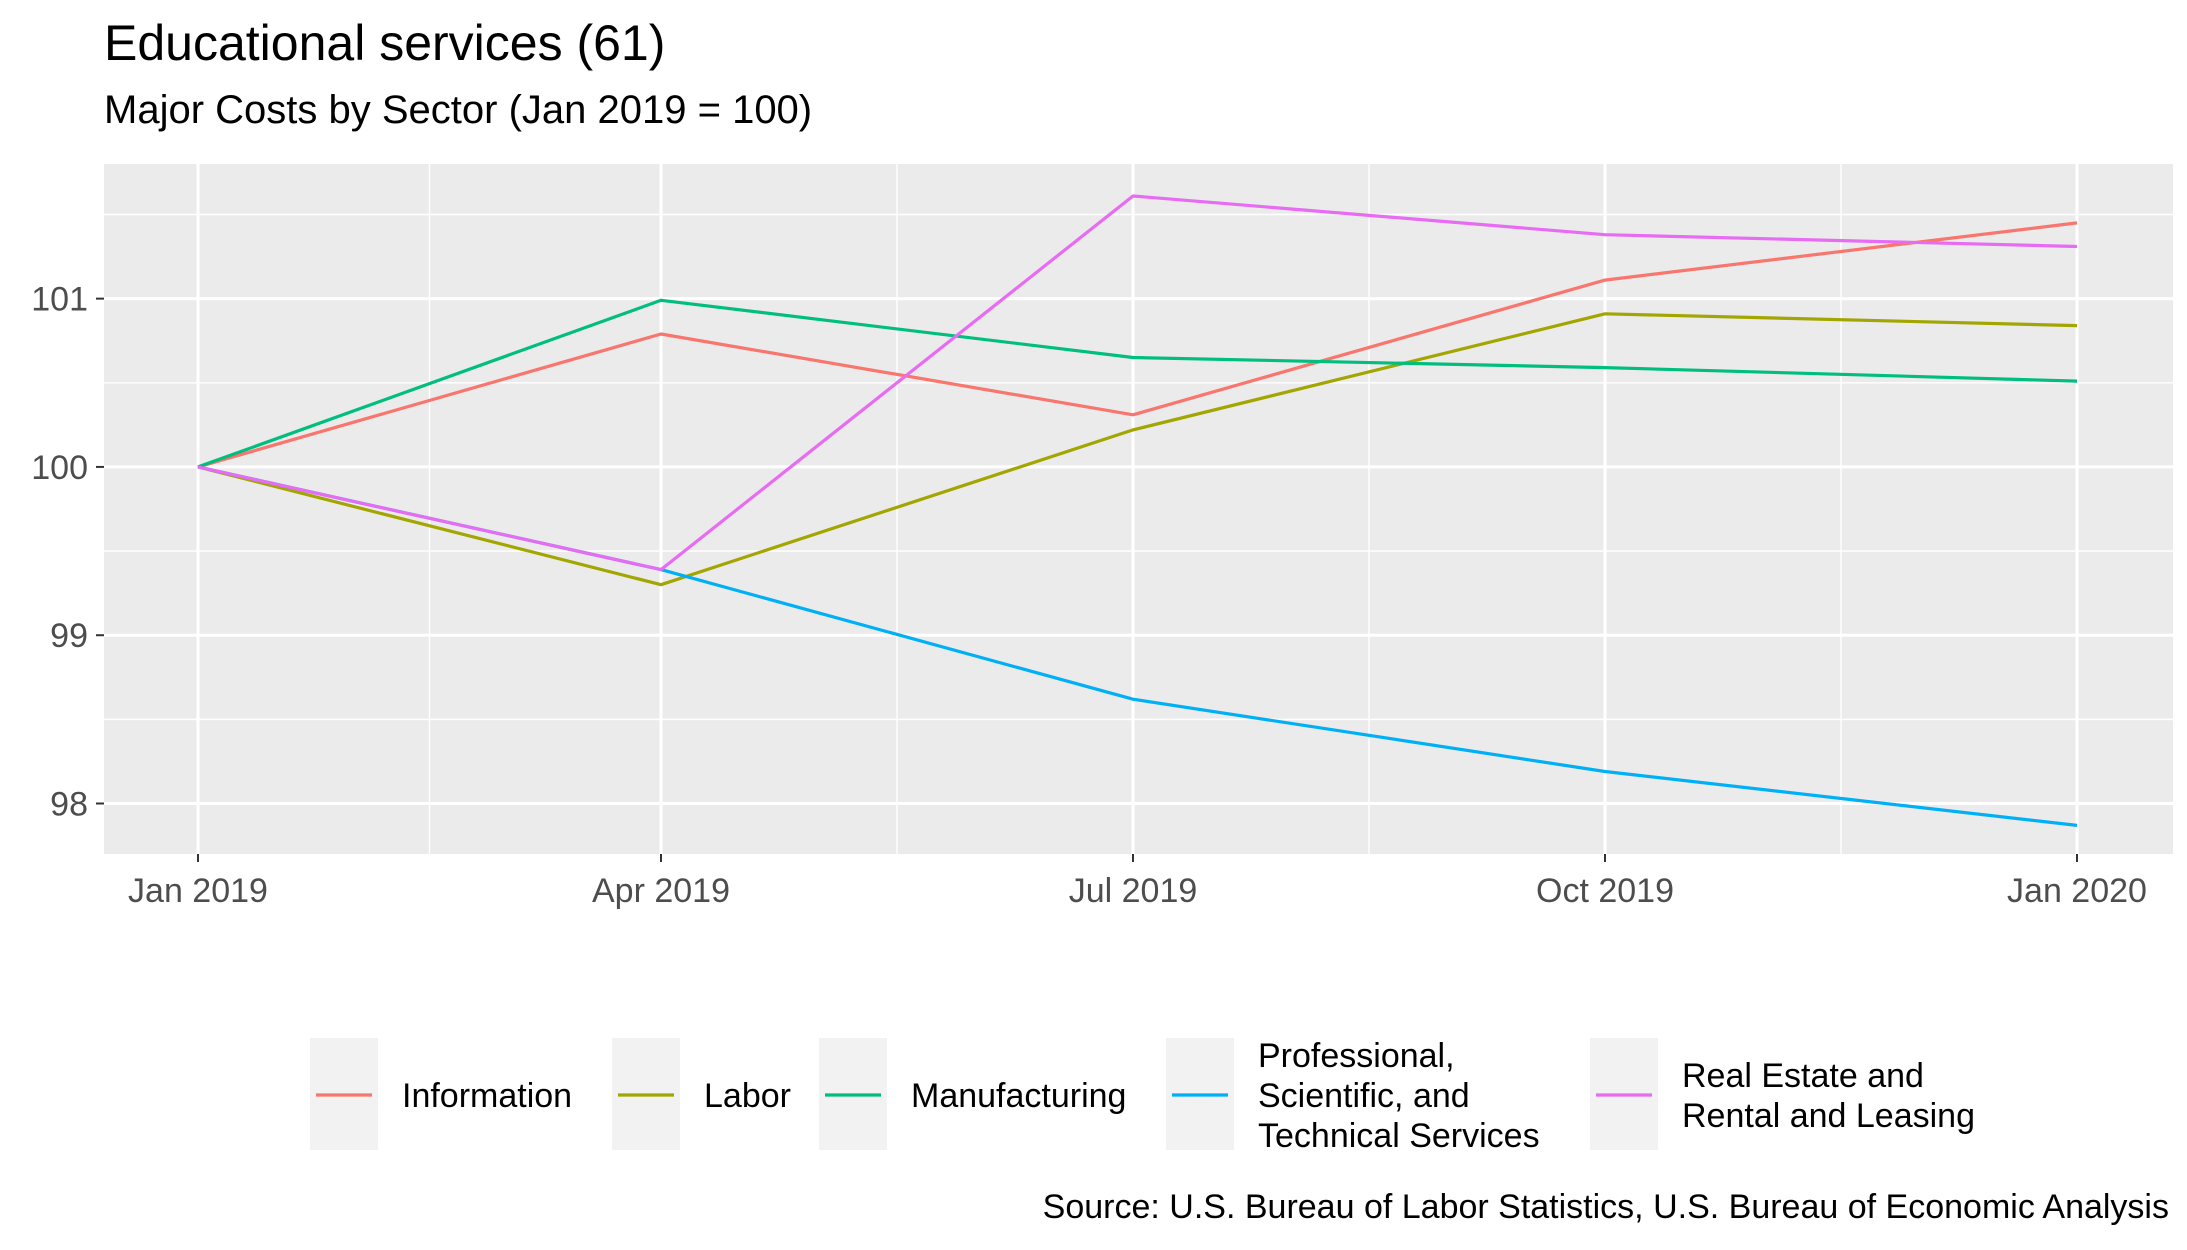 The image size is (2187, 1250). I want to click on y-axis: 98 99 100 101, so click(67, 552).